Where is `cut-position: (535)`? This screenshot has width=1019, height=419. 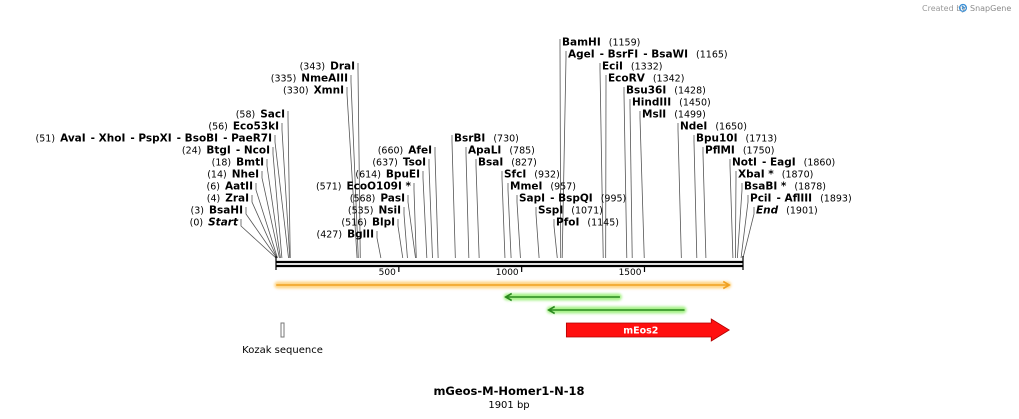 cut-position: (535) is located at coordinates (361, 211).